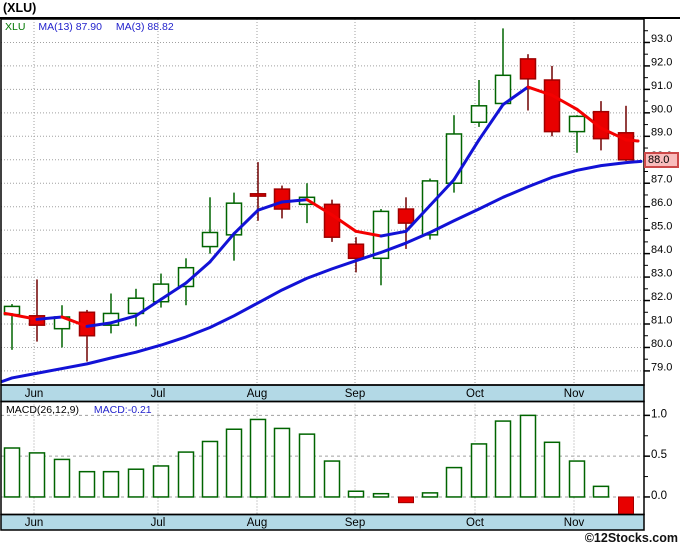  Describe the element at coordinates (661, 160) in the screenshot. I see `last-price-marker: 88.0` at that location.